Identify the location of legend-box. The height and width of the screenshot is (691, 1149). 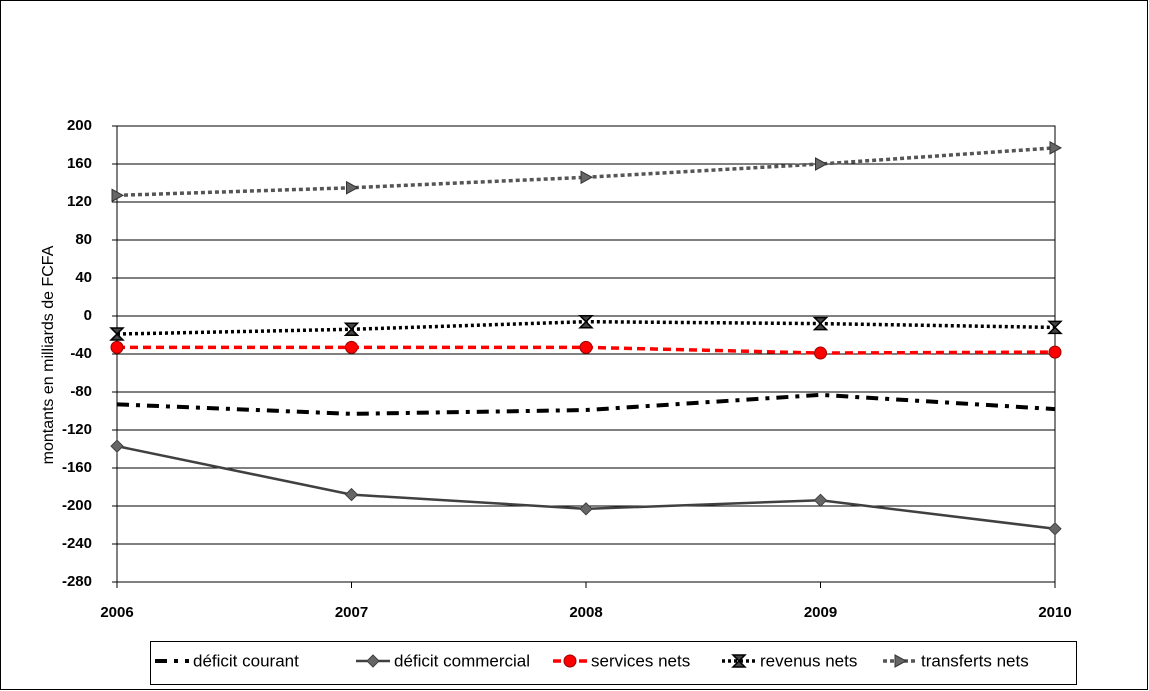
(613, 663).